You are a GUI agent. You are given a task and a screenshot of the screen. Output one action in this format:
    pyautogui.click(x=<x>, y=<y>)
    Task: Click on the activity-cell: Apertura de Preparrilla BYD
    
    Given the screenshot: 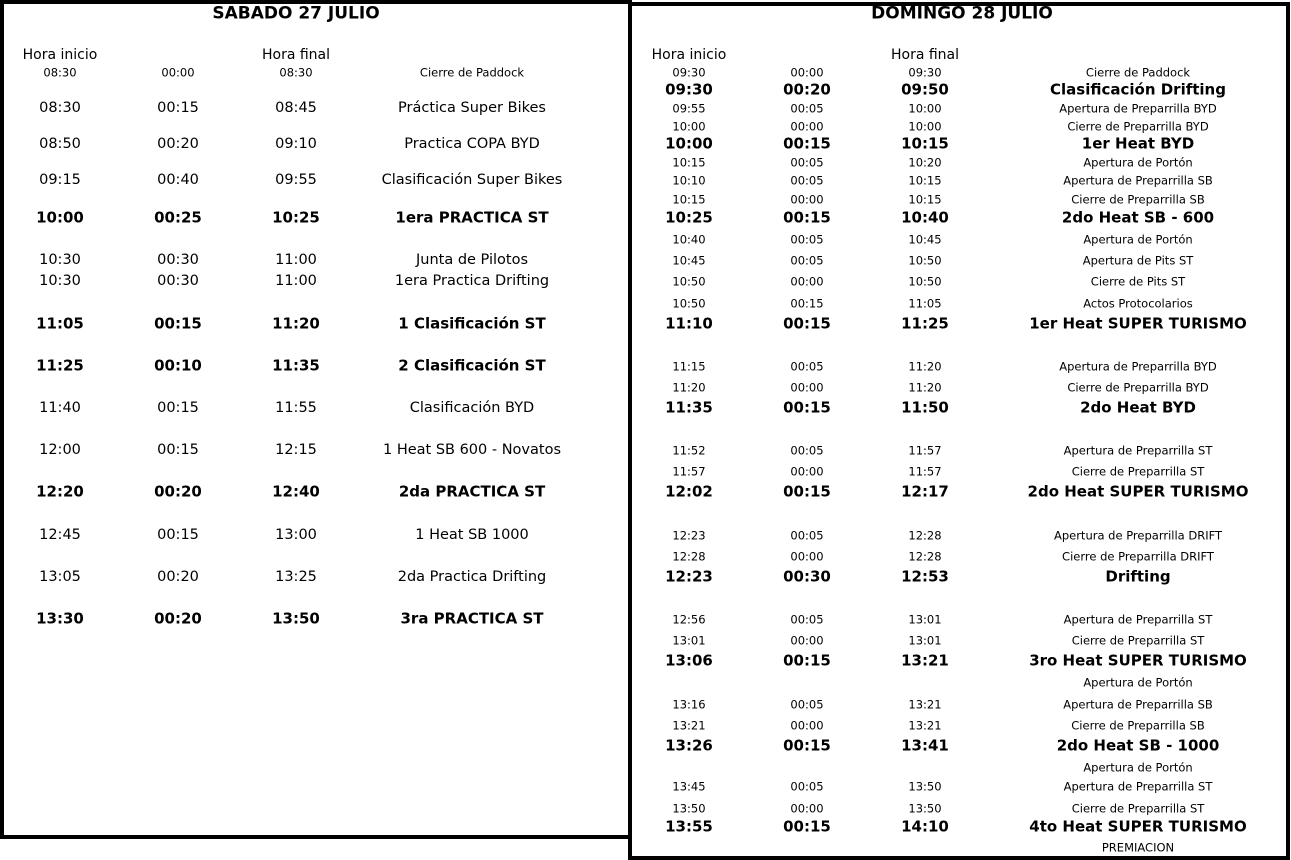 What is the action you would take?
    pyautogui.click(x=1138, y=366)
    